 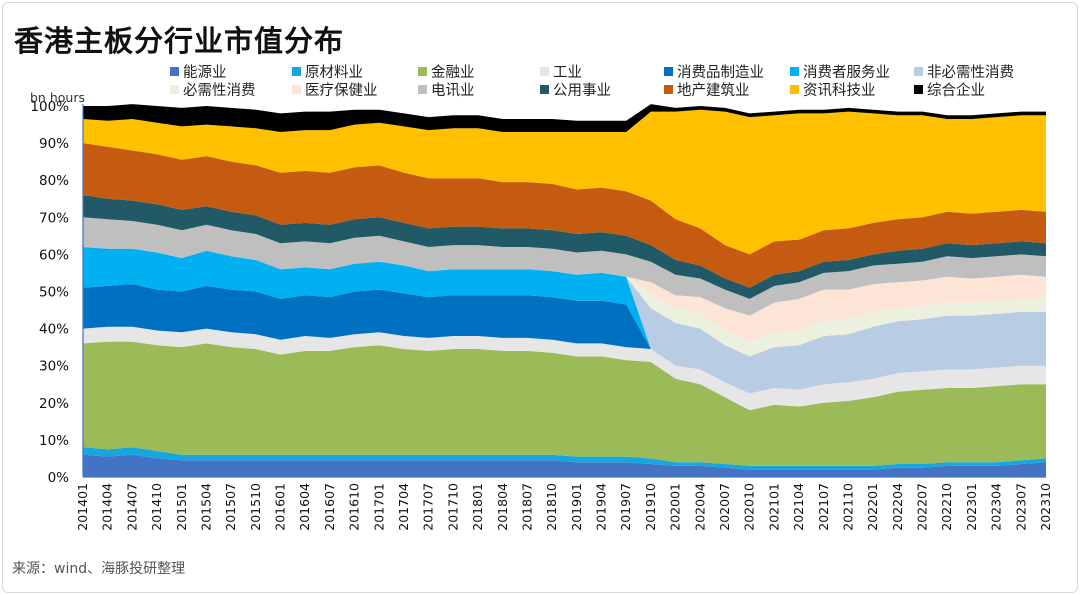 What do you see at coordinates (219, 91) in the screenshot?
I see `legend-label: 必需性消费` at bounding box center [219, 91].